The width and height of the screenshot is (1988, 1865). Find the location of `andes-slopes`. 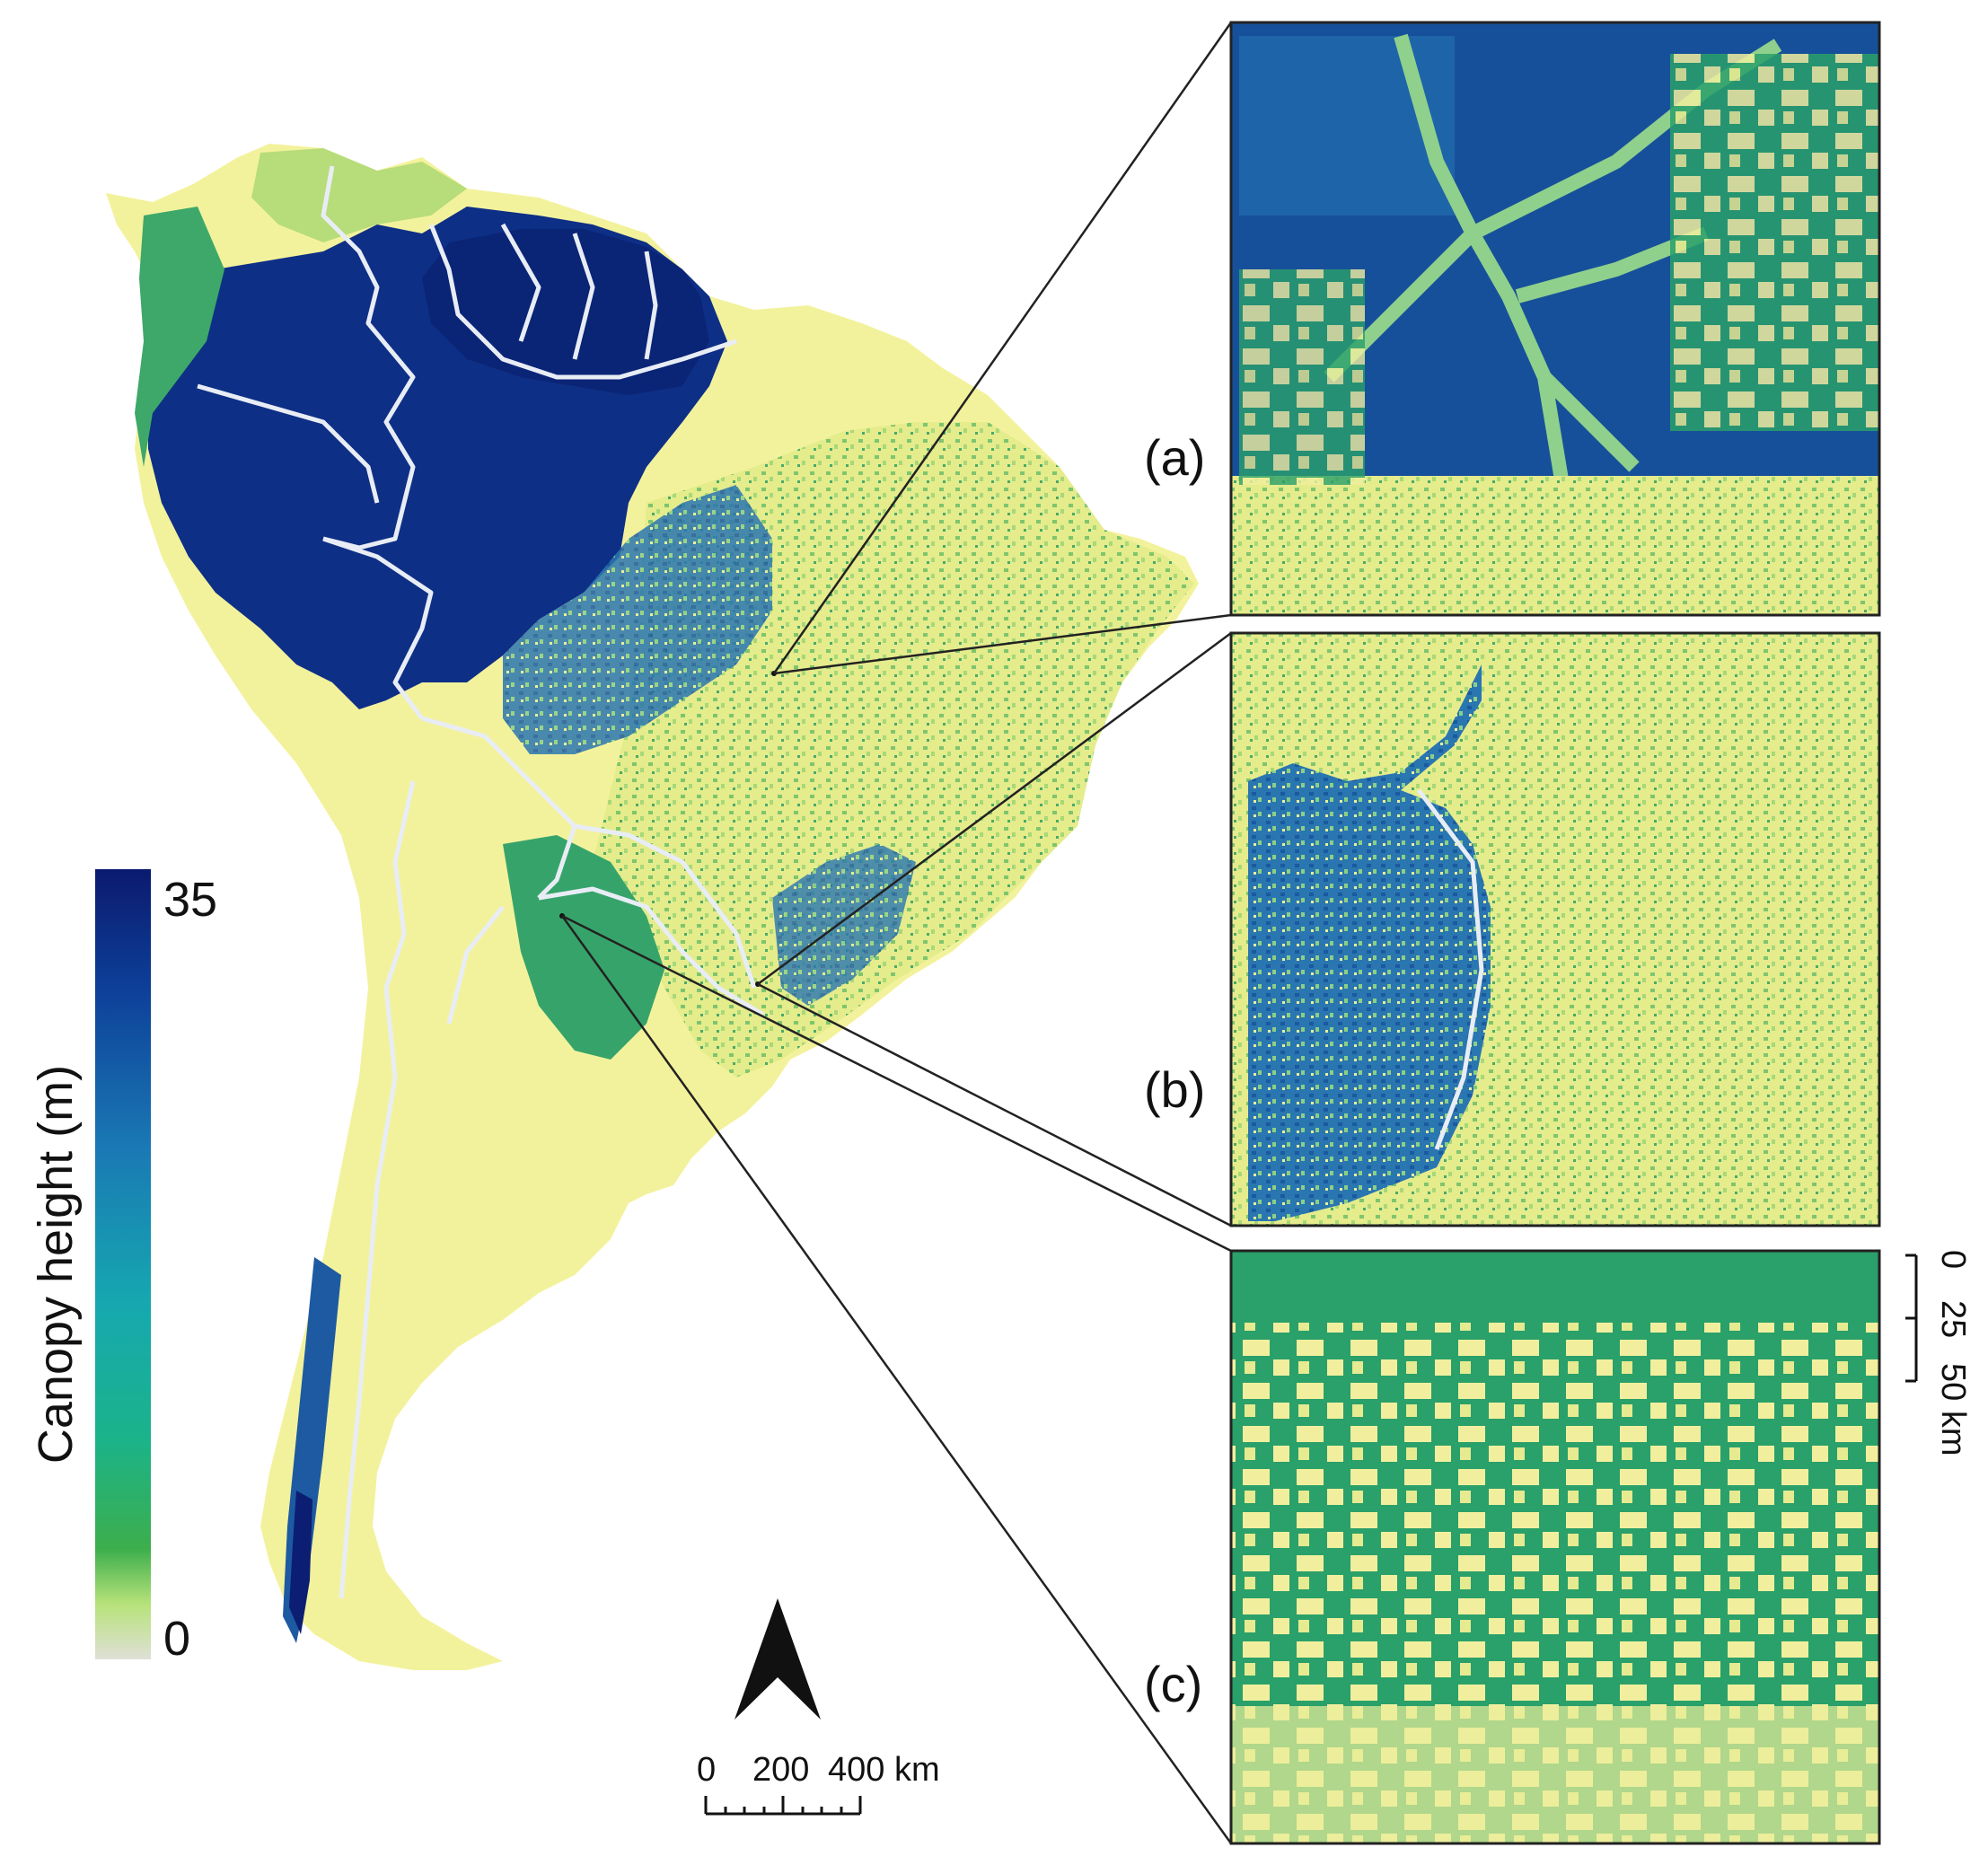

andes-slopes is located at coordinates (179, 337).